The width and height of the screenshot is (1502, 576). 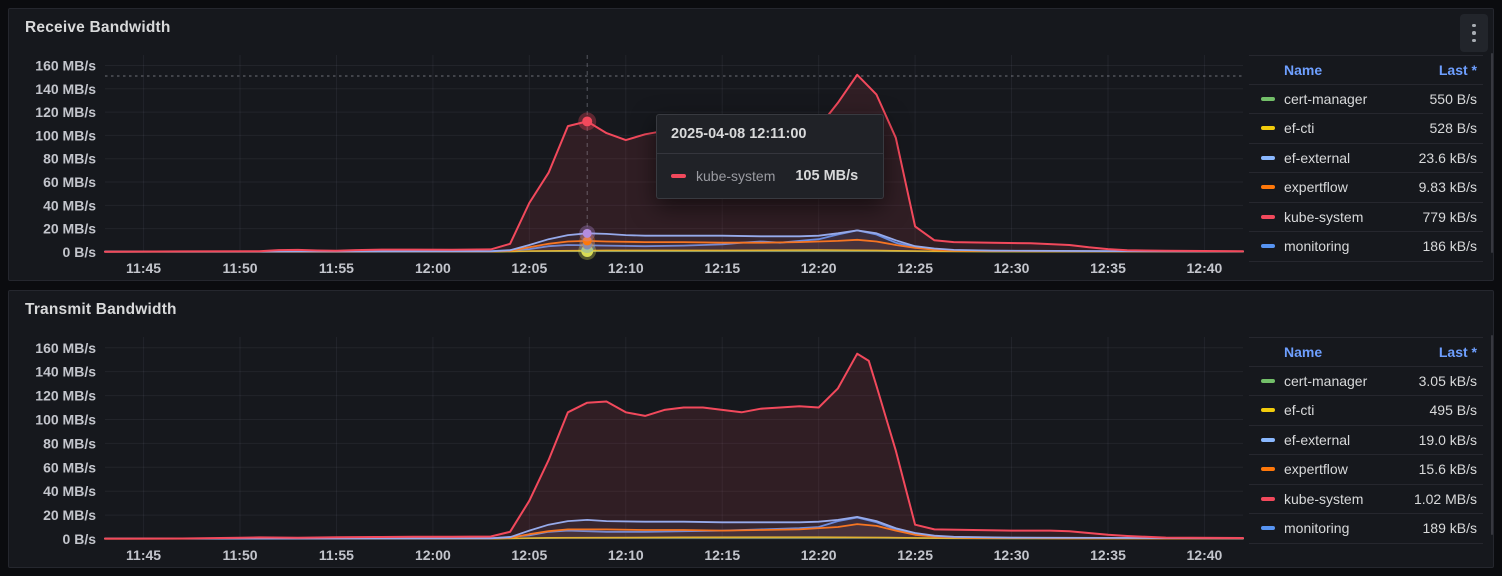 I want to click on panel-header: Receive Bandwidth, so click(x=751, y=27).